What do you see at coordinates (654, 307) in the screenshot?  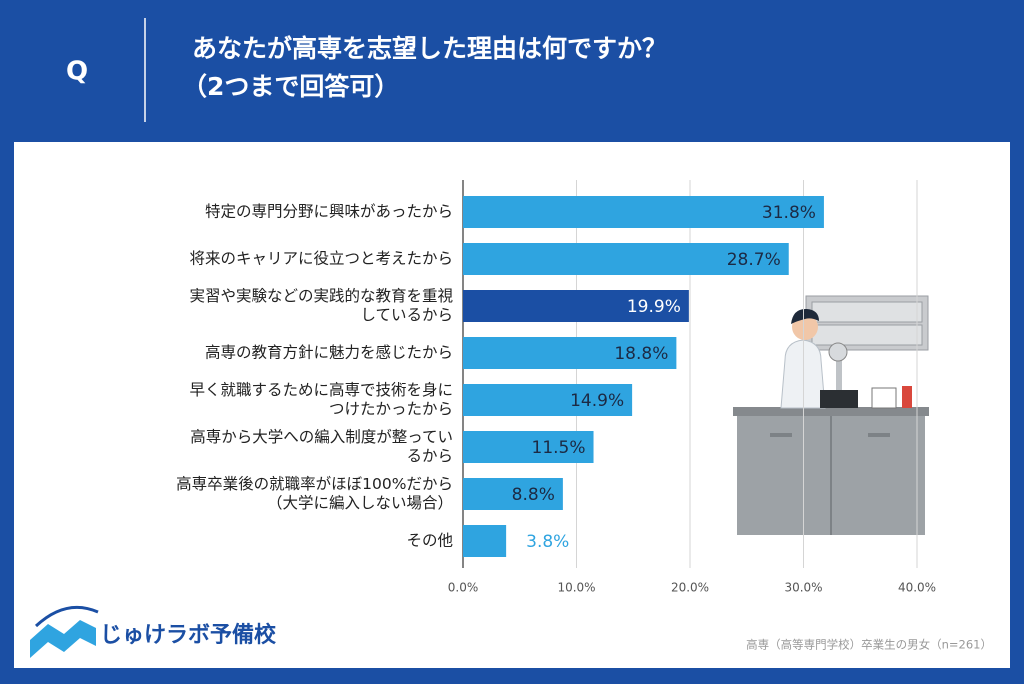 I see `value-label: 19.9%` at bounding box center [654, 307].